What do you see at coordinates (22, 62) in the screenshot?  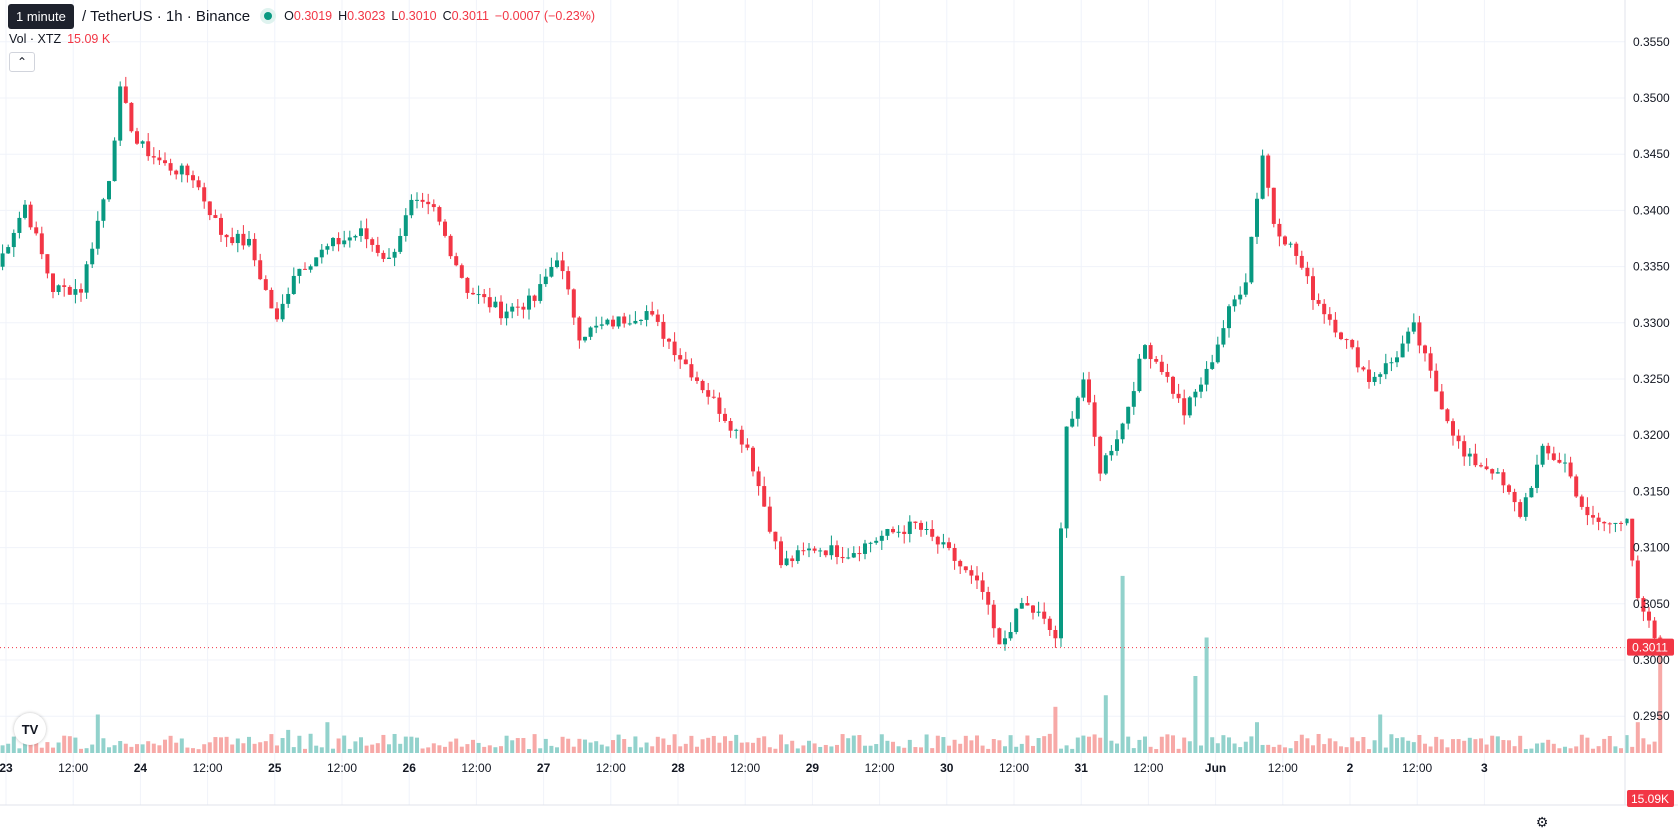 I see `collapse-legend-button: ⌃` at bounding box center [22, 62].